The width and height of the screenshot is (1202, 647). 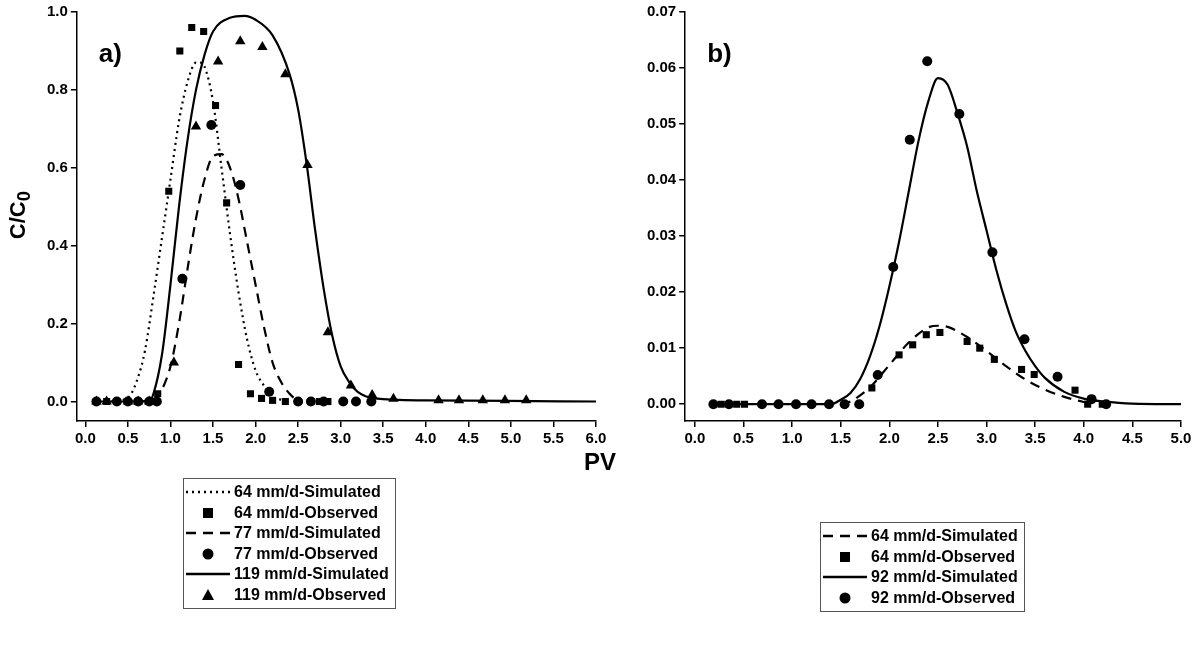 What do you see at coordinates (661, 347) in the screenshot?
I see `y-tick-label: 0.01` at bounding box center [661, 347].